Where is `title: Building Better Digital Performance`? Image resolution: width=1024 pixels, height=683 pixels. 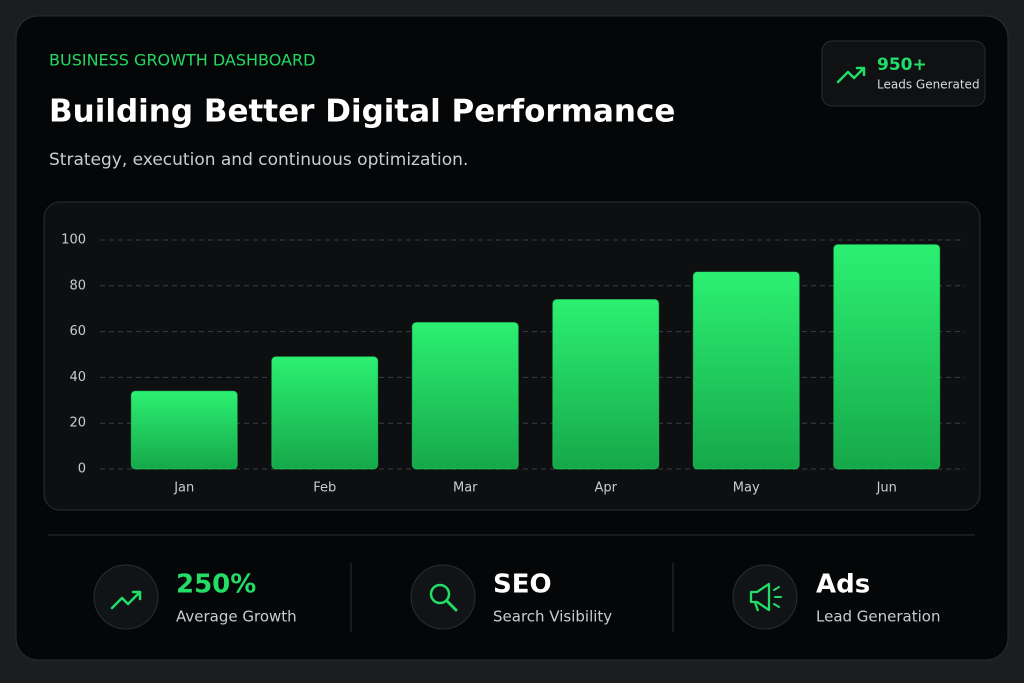
title: Building Better Digital Performance is located at coordinates (362, 112).